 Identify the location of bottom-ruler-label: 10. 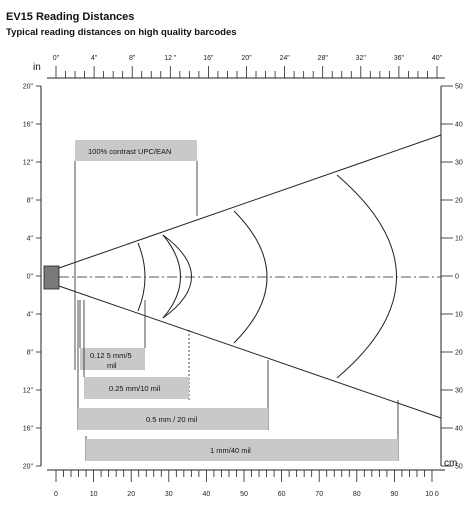
(94, 494).